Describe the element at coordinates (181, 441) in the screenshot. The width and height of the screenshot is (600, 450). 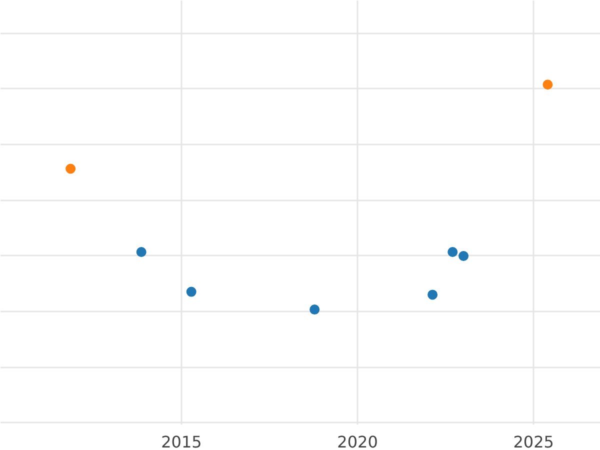
I see `x-tick-label: 2015` at that location.